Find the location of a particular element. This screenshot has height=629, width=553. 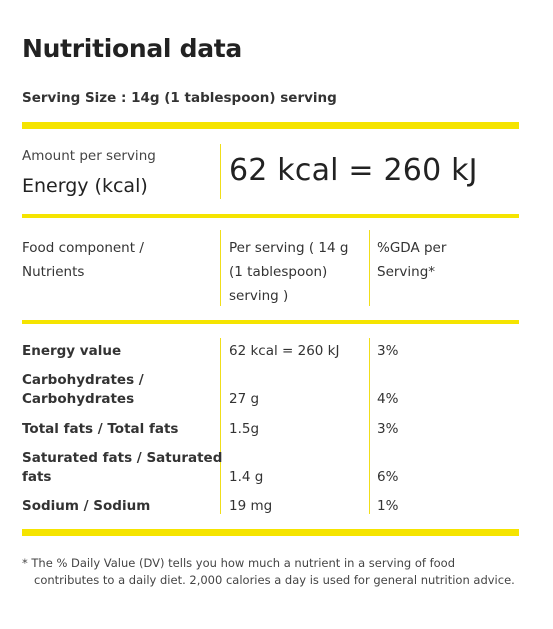

table-row-saturated-fats-name: Saturated fats / Saturated fats is located at coordinates (122, 468).